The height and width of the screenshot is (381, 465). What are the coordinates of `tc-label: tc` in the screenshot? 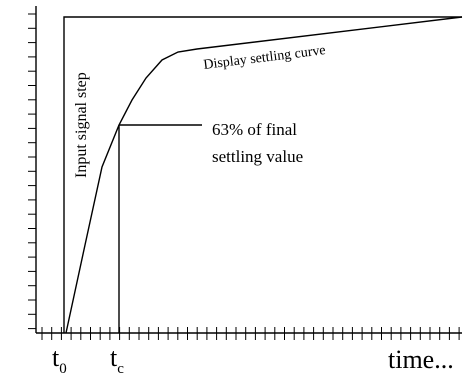 It's located at (117, 360).